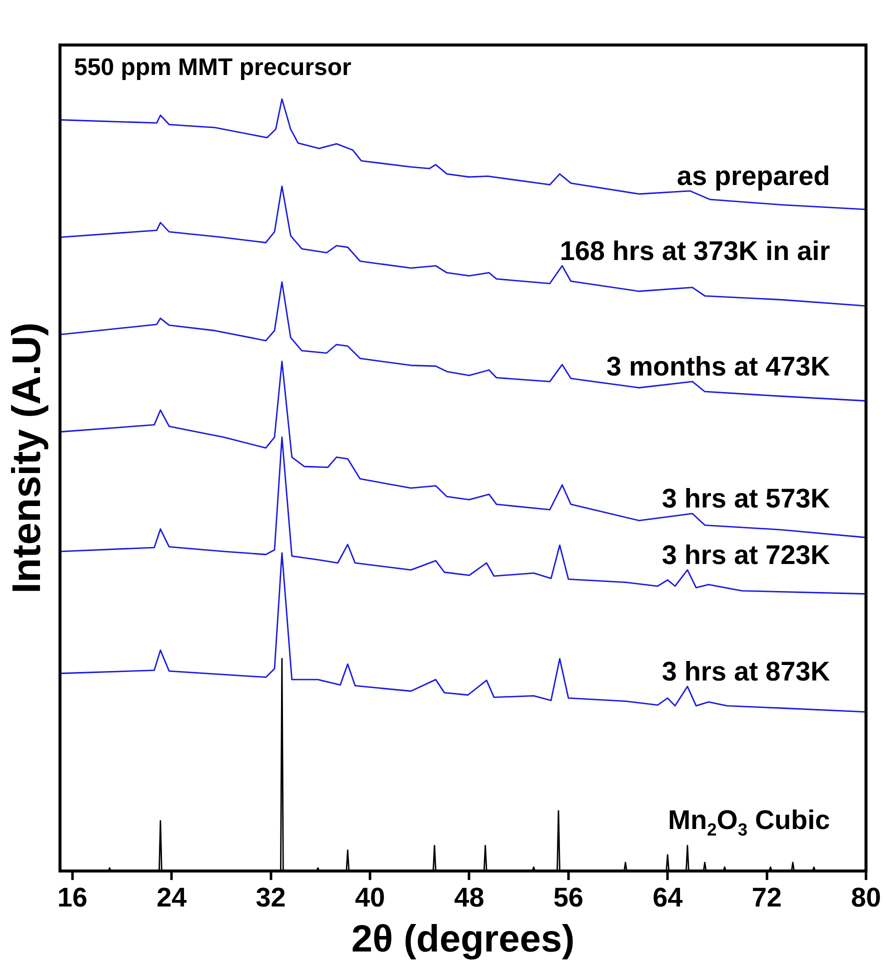 Image resolution: width=886 pixels, height=972 pixels. Describe the element at coordinates (746, 499) in the screenshot. I see `series-label: 3 hrs at 573K` at that location.